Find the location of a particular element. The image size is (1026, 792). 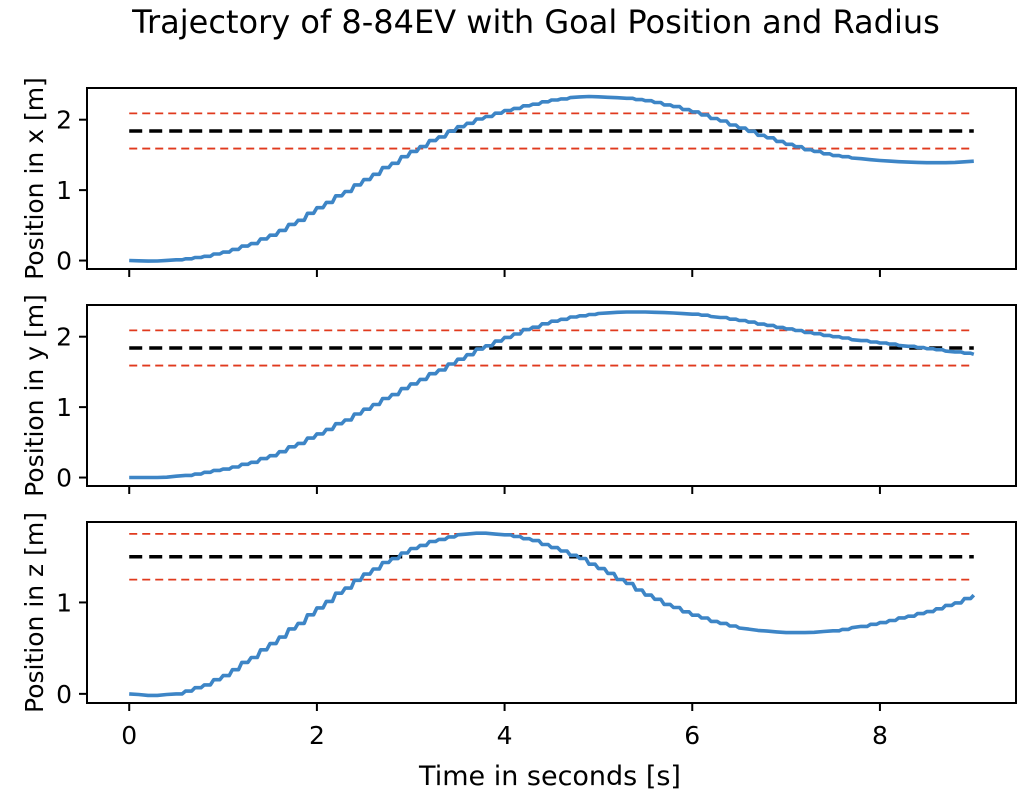

y-axis-label: Position in y [m] is located at coordinates (34, 395).